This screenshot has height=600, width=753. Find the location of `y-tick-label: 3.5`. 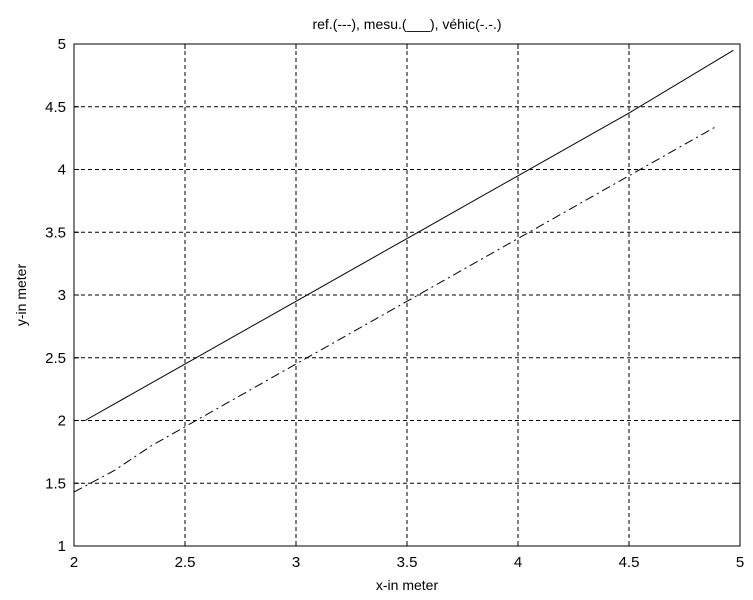

y-tick-label: 3.5 is located at coordinates (55, 232).